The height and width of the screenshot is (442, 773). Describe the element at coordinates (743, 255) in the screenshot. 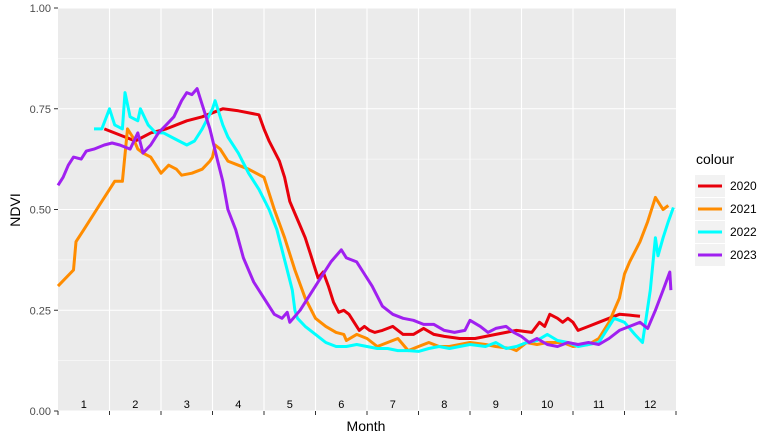

I see `legend-label-2023: 2023` at that location.